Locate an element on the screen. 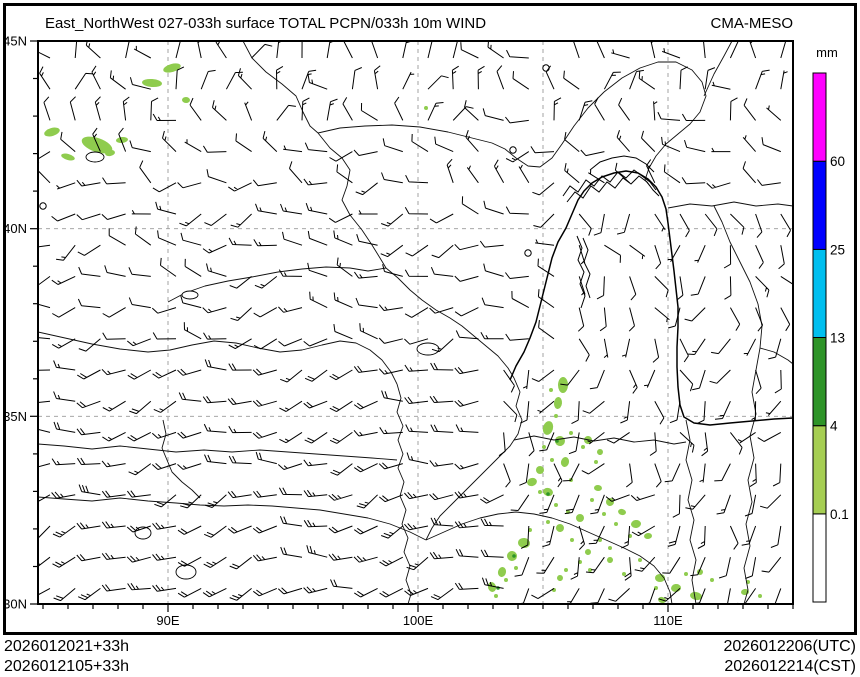 This screenshot has height=677, width=860. lat-axis-label: 40N is located at coordinates (15, 228).